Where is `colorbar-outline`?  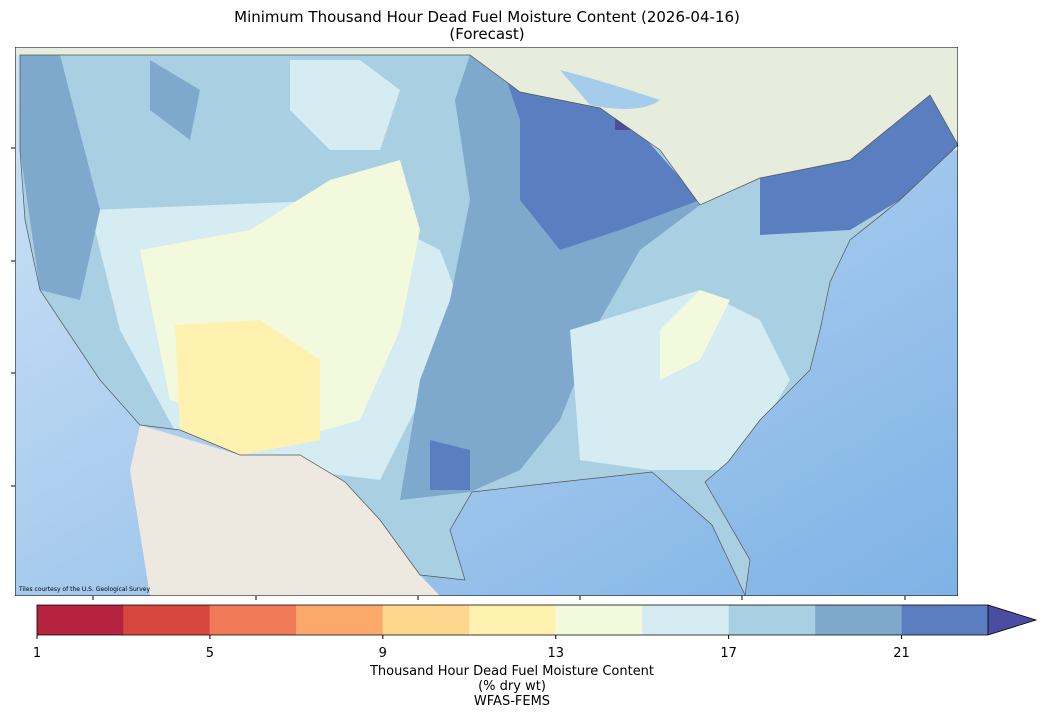 colorbar-outline is located at coordinates (512, 620).